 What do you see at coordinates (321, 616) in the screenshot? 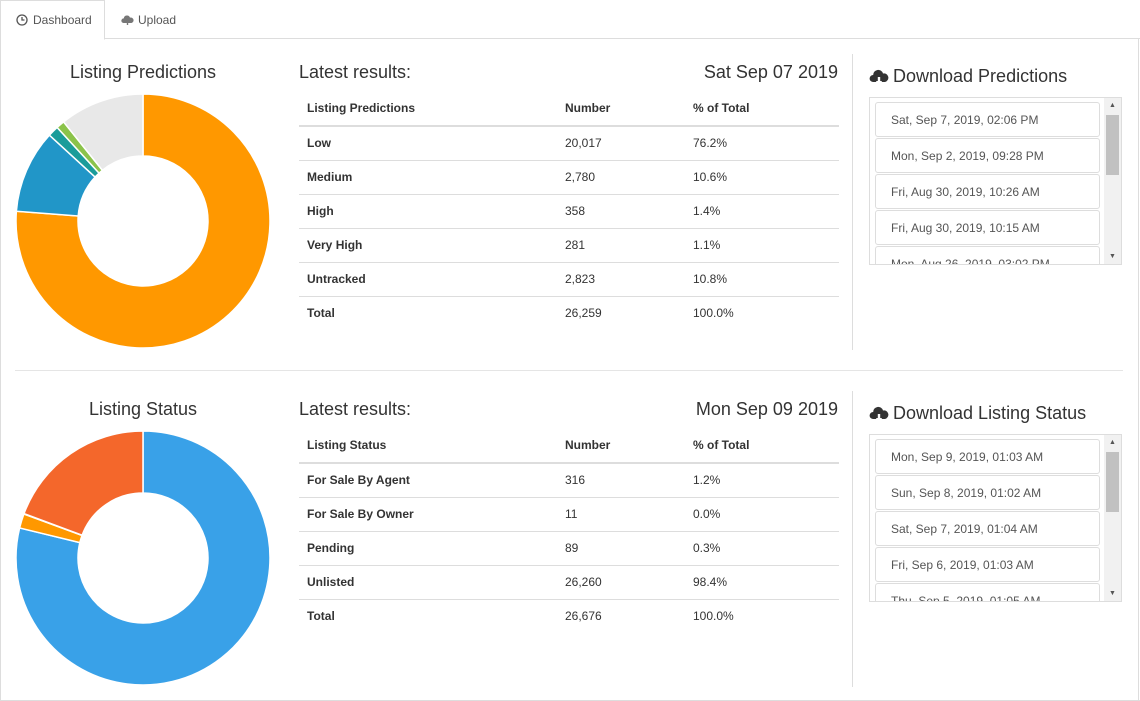
I see `row-label: Total` at bounding box center [321, 616].